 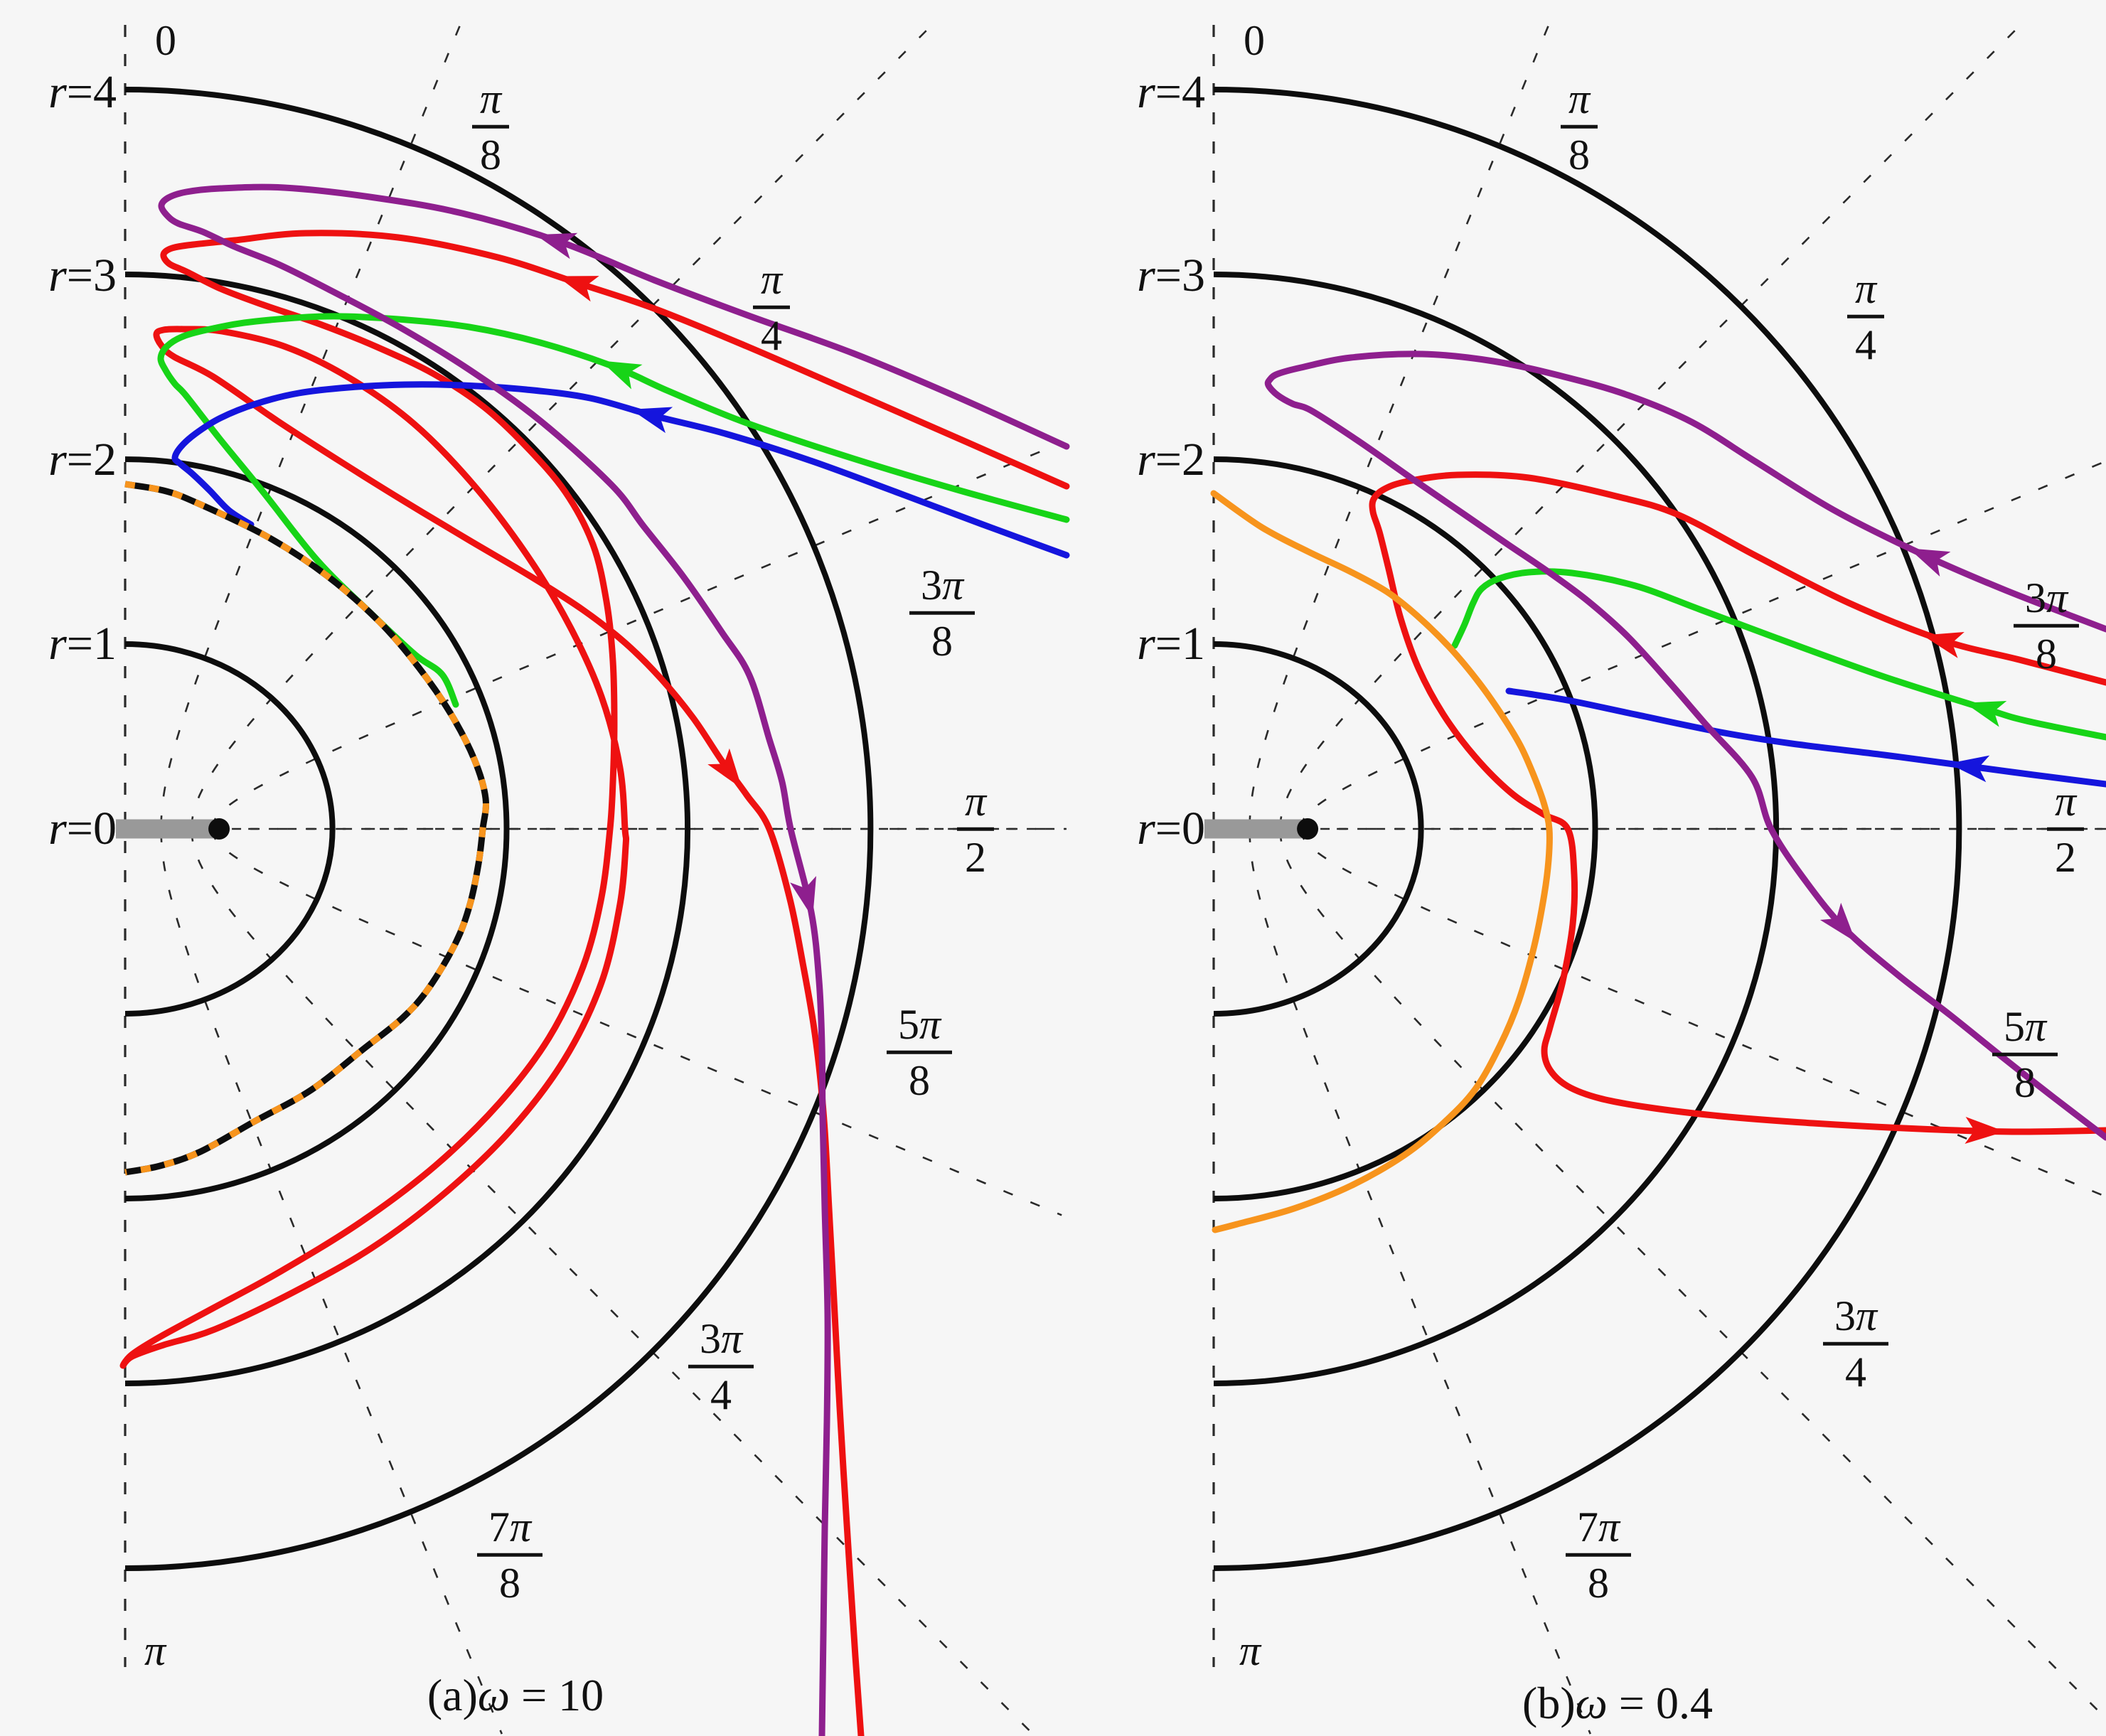 I want to click on disk-segment-panel-b, so click(x=1256, y=829).